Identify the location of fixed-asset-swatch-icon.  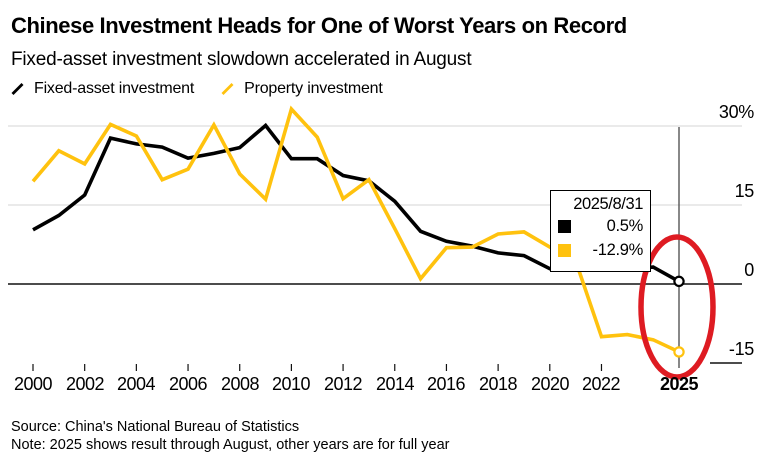
(564, 226).